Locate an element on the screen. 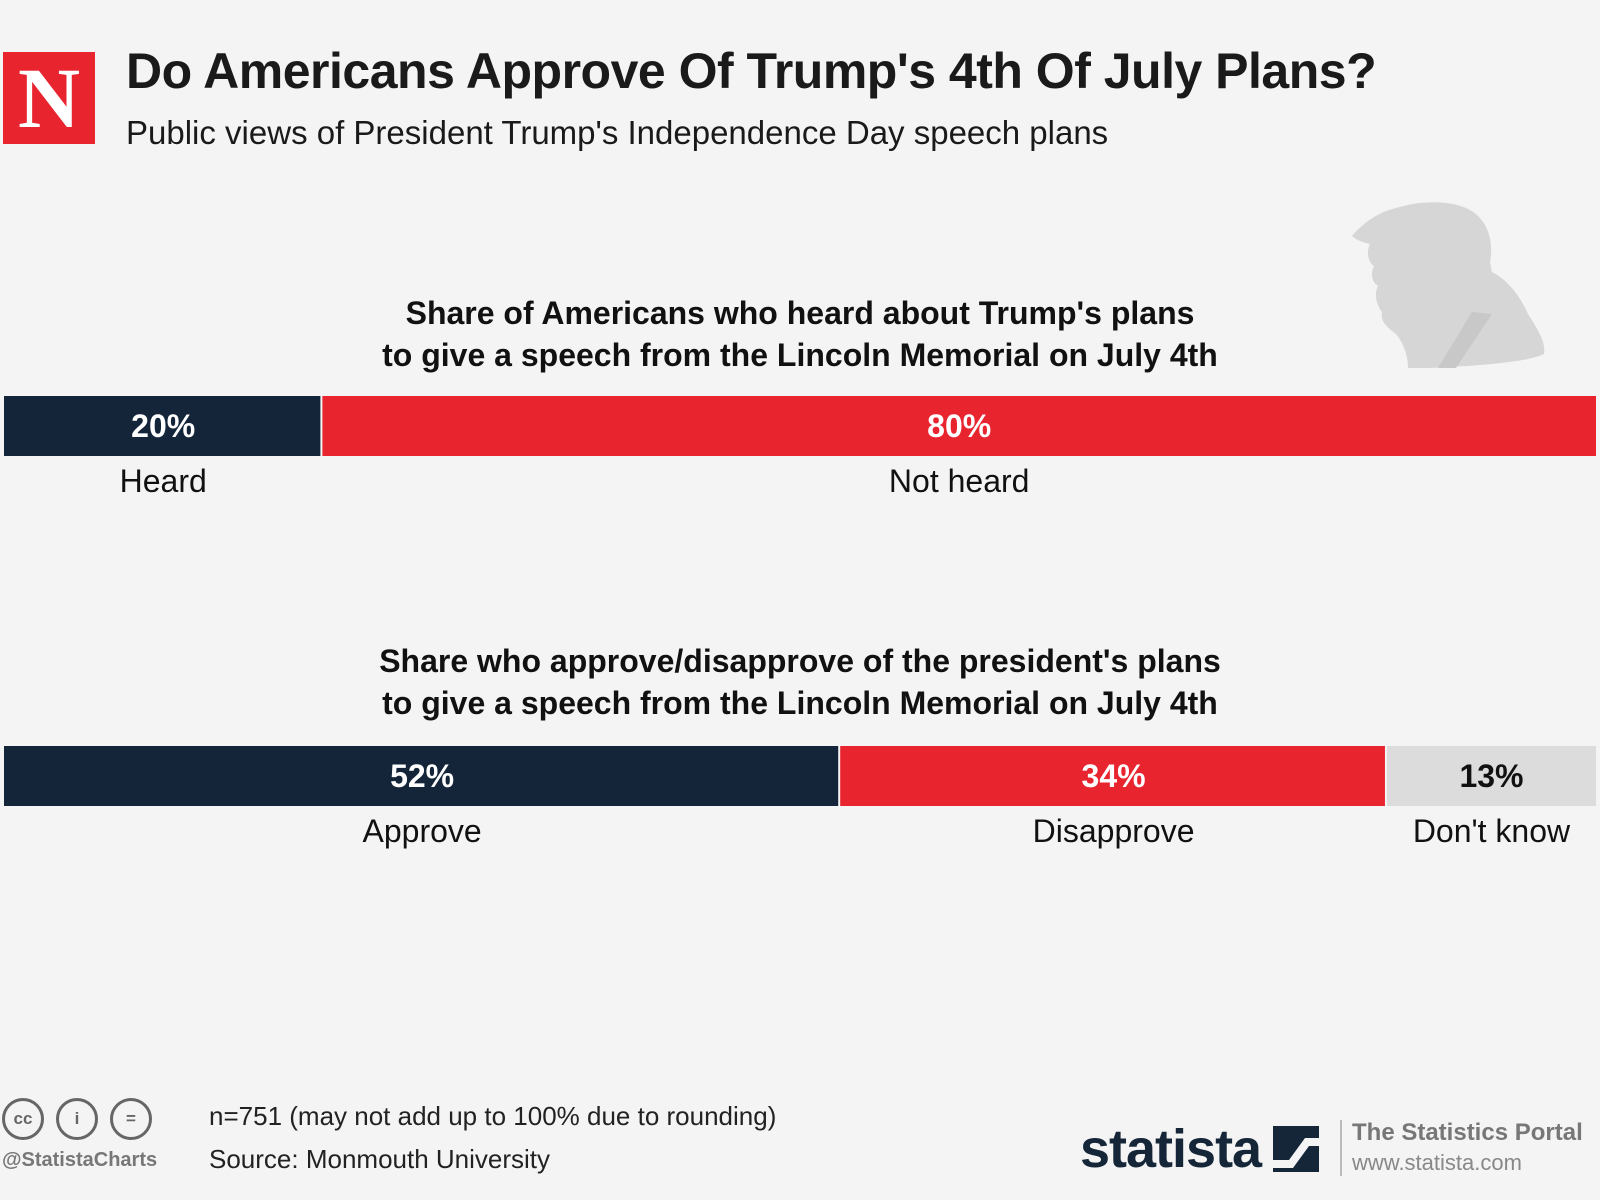 The height and width of the screenshot is (1200, 1600). statista-brand: statista is located at coordinates (1200, 1149).